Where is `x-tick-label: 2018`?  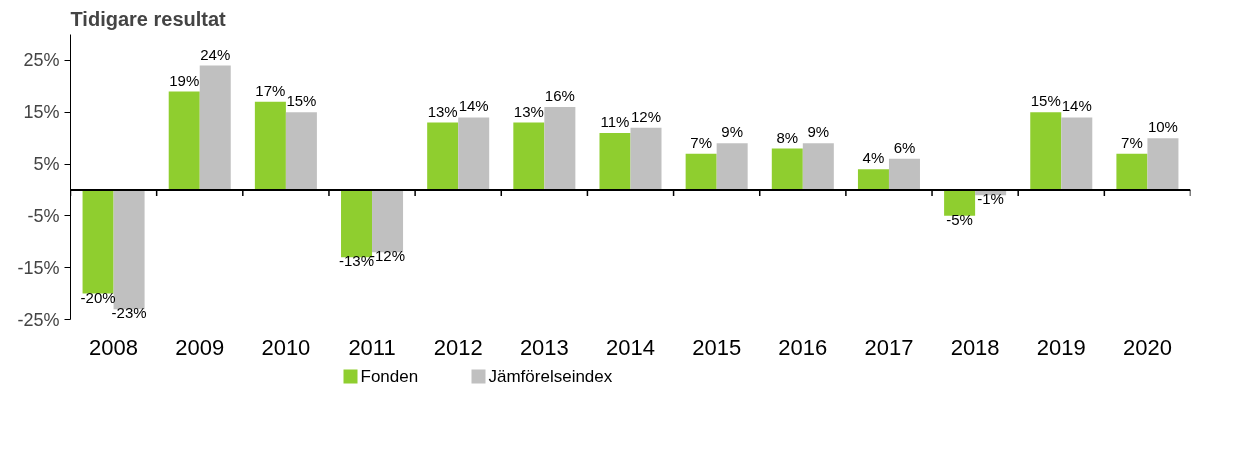
x-tick-label: 2018 is located at coordinates (975, 347).